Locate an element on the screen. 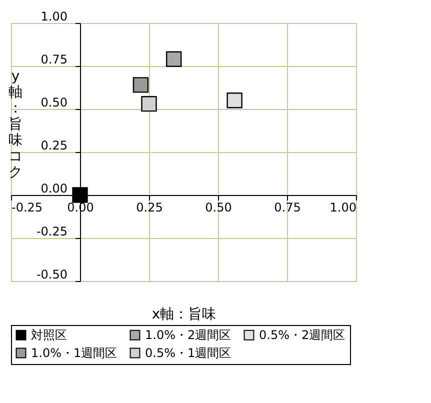 The image size is (431, 403). y-tick-label: 0.25 is located at coordinates (54, 145).